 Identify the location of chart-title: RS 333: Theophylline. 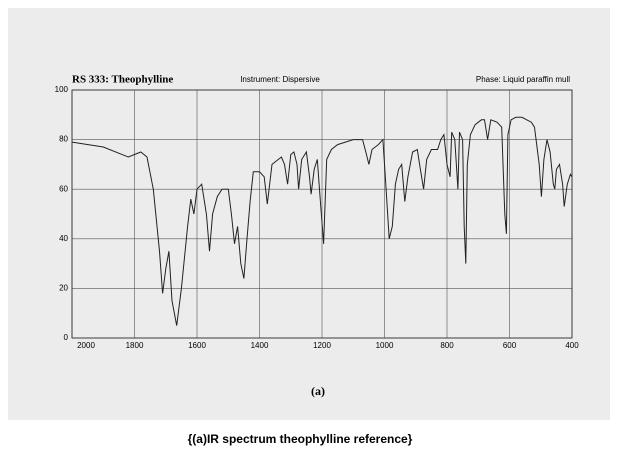
(122, 80).